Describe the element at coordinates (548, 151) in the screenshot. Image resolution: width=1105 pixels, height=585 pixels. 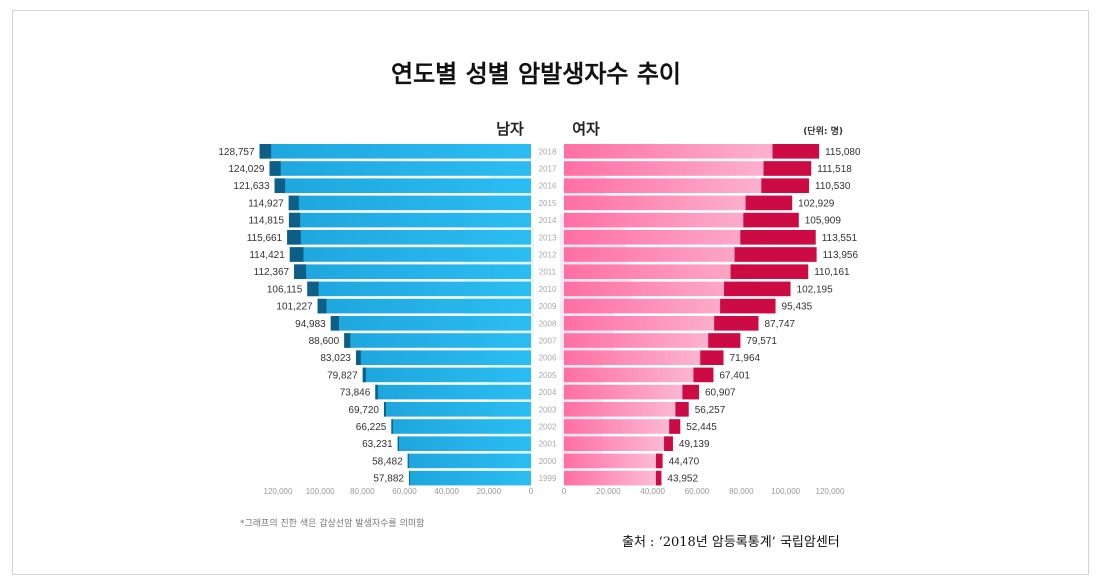
I see `year-label-2018: 2018` at that location.